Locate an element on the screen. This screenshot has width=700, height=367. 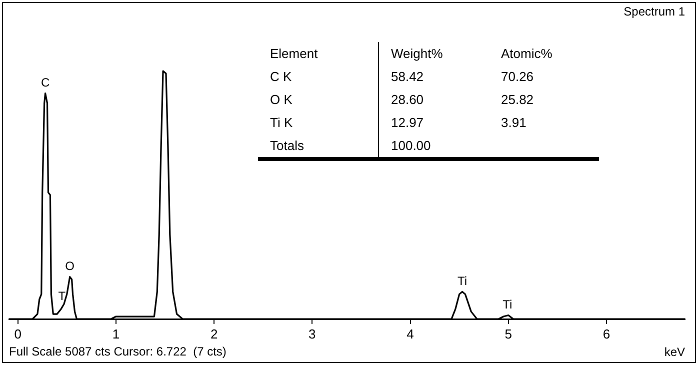
x-tick-label: 6 is located at coordinates (606, 334).